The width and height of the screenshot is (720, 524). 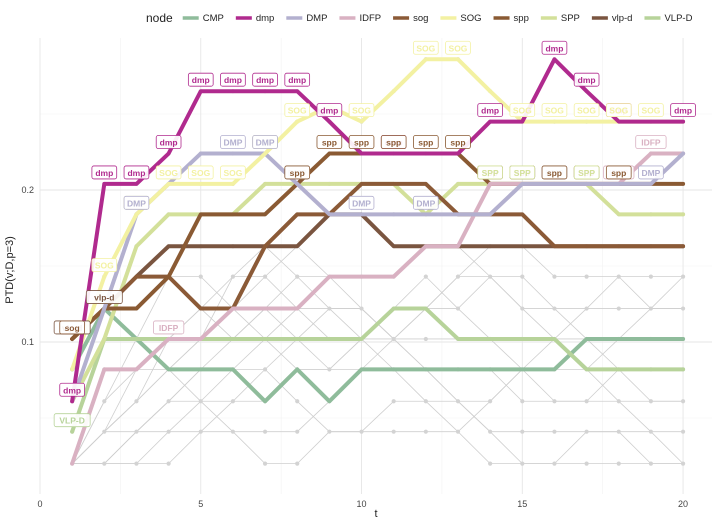 I want to click on svg-text: SPP, so click(x=490, y=173).